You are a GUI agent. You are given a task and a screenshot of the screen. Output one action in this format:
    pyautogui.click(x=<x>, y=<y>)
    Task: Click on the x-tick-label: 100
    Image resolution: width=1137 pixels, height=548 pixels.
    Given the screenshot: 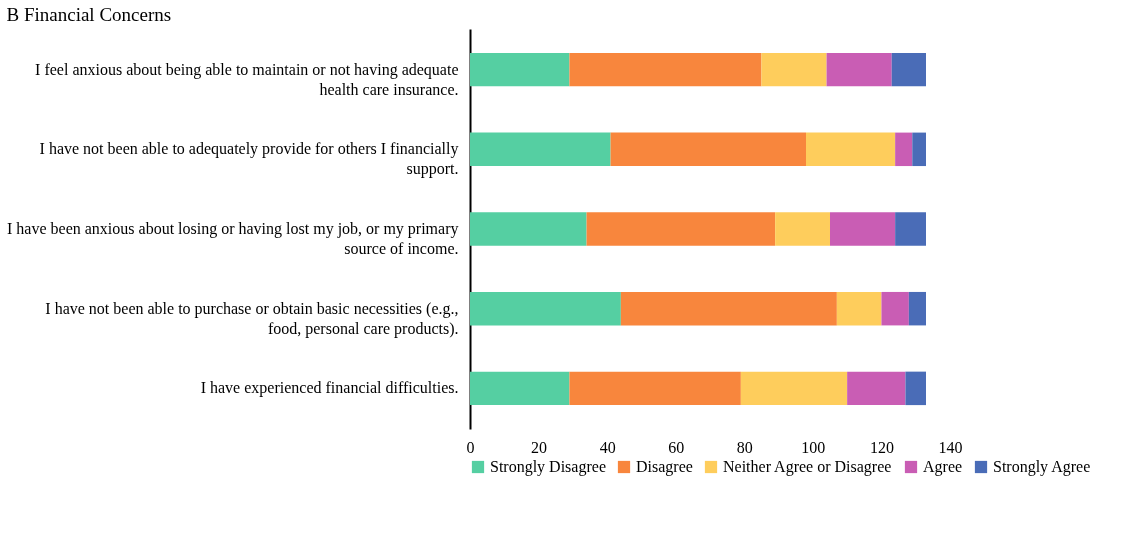 What is the action you would take?
    pyautogui.click(x=813, y=447)
    